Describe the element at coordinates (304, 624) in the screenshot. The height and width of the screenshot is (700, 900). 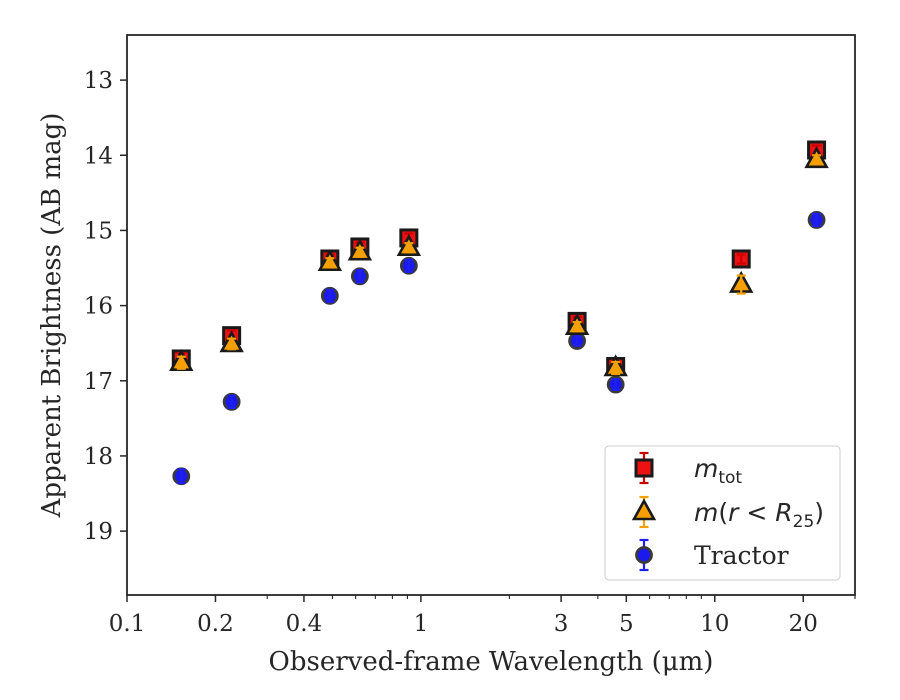
I see `x-tick-label: 0.4` at that location.